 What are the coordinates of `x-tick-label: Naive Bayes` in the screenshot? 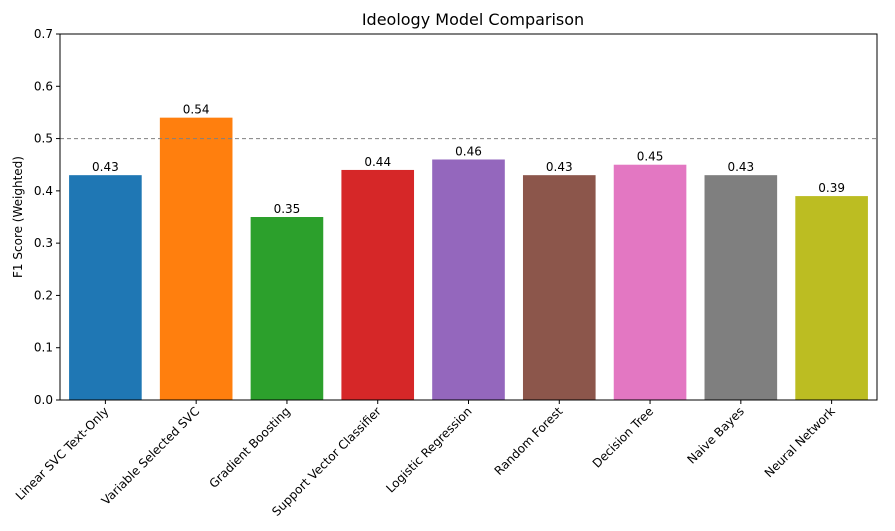 It's located at (716, 435).